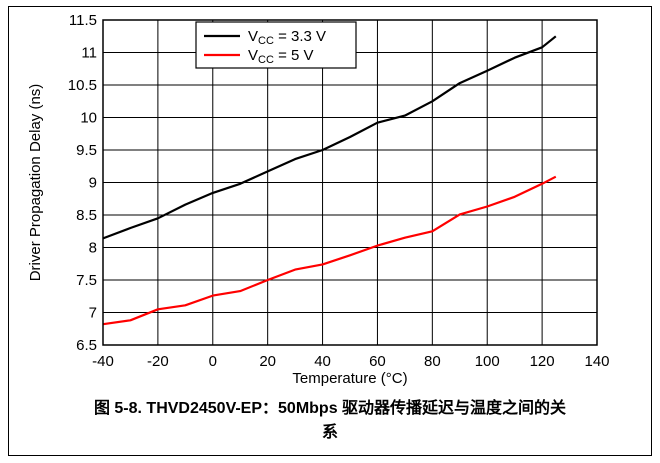 This screenshot has height=463, width=660. I want to click on legend-box, so click(276, 45).